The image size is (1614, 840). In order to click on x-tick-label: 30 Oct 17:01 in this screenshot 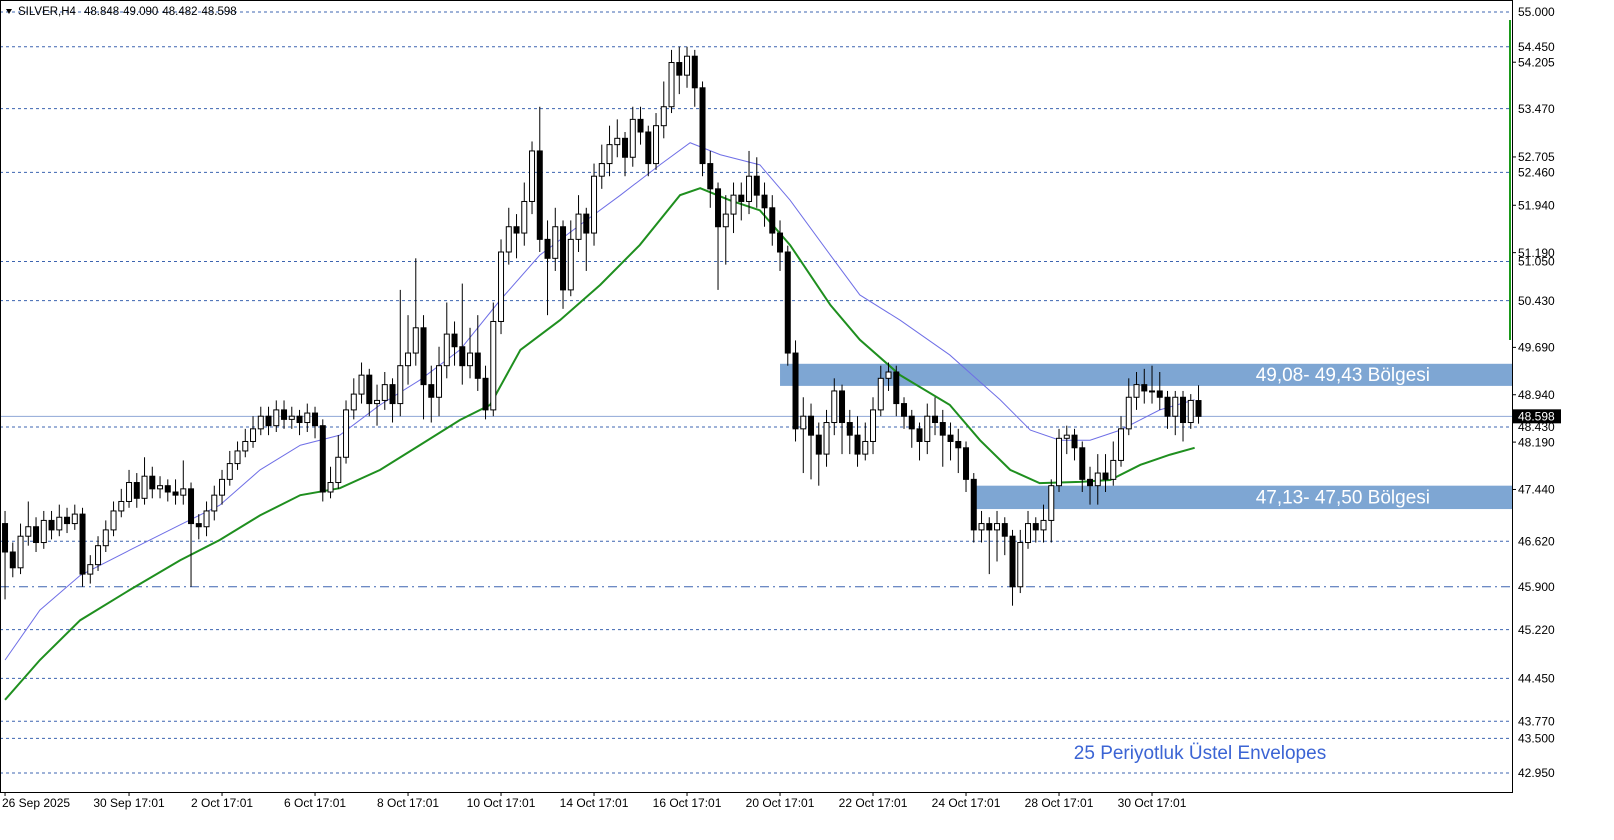, I will do `click(1152, 803)`.